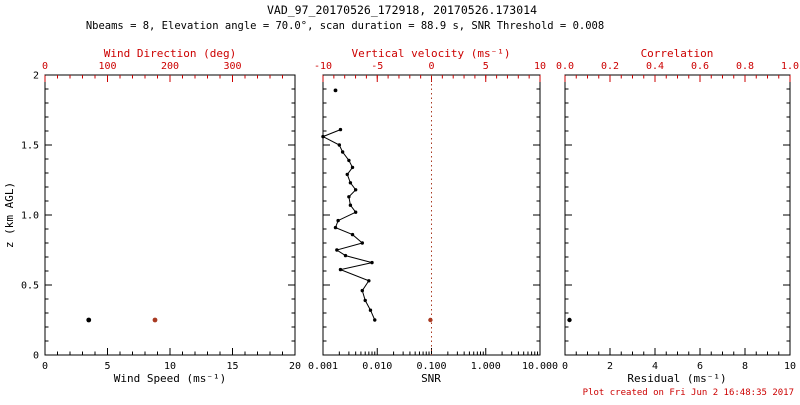 This screenshot has width=800, height=405. What do you see at coordinates (107, 66) in the screenshot?
I see `top-tick-label: 100` at bounding box center [107, 66].